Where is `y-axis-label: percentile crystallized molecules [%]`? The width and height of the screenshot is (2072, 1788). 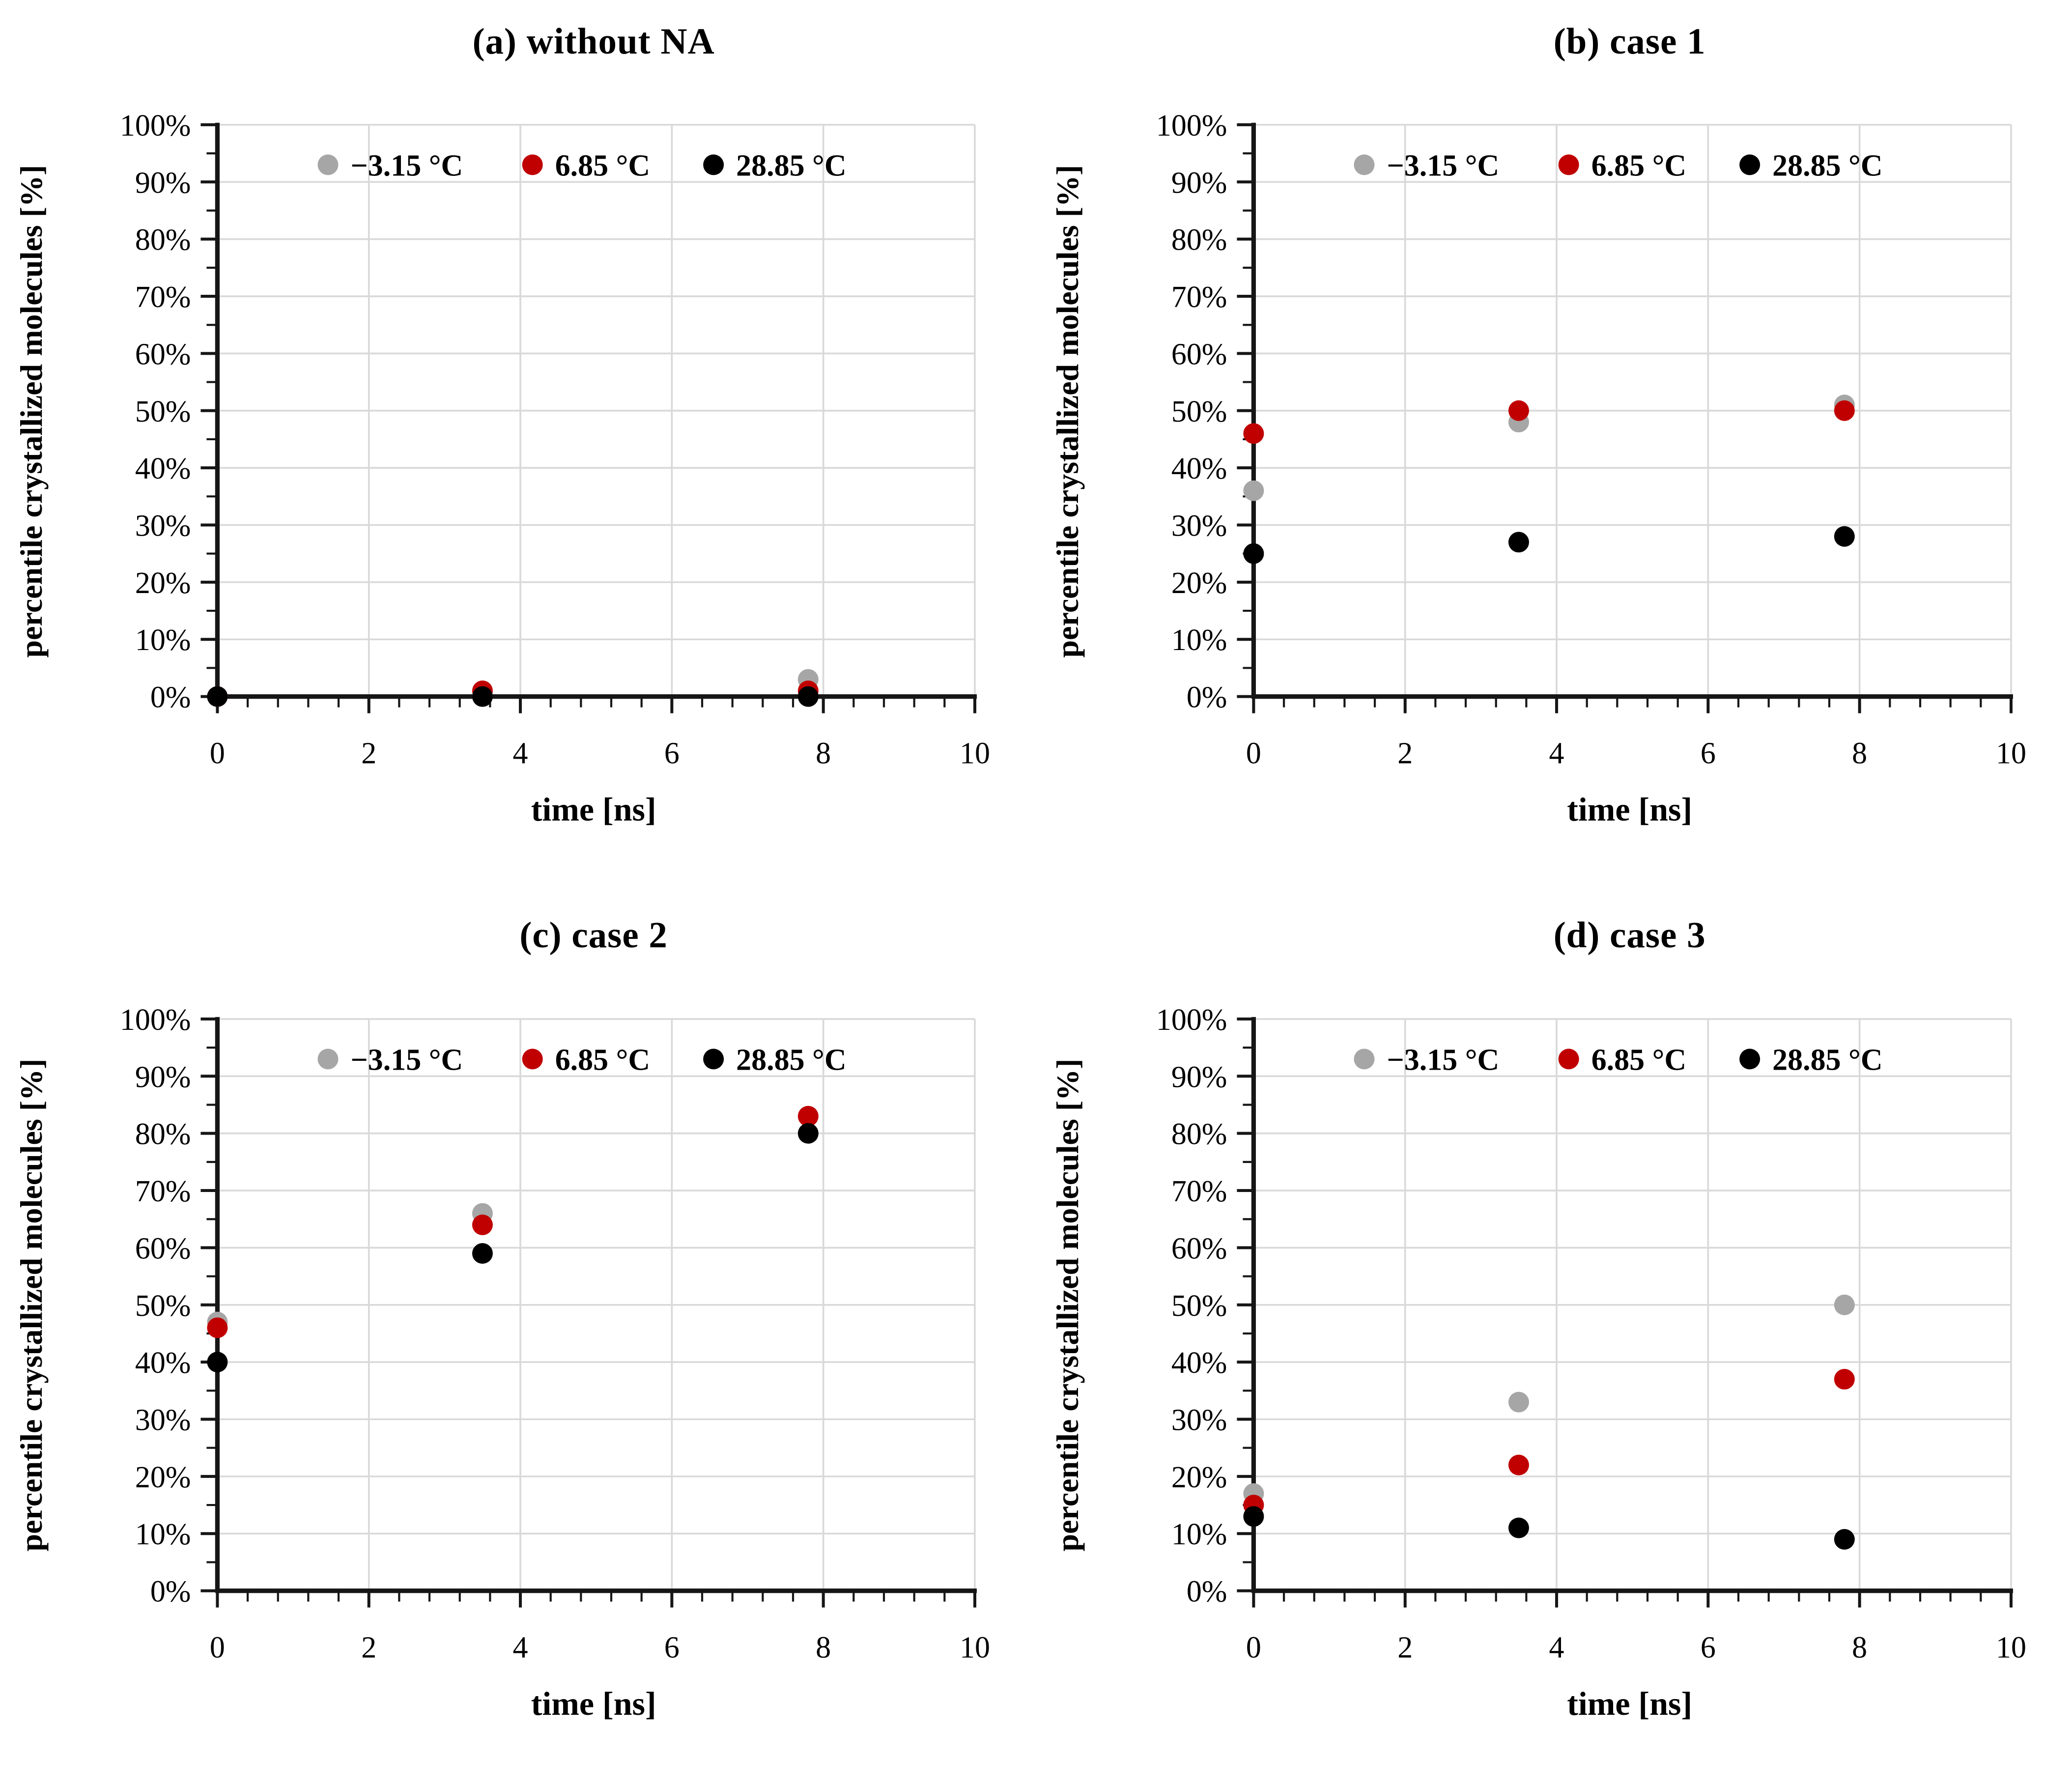 y-axis-label: percentile crystallized molecules [%] is located at coordinates (1067, 1305).